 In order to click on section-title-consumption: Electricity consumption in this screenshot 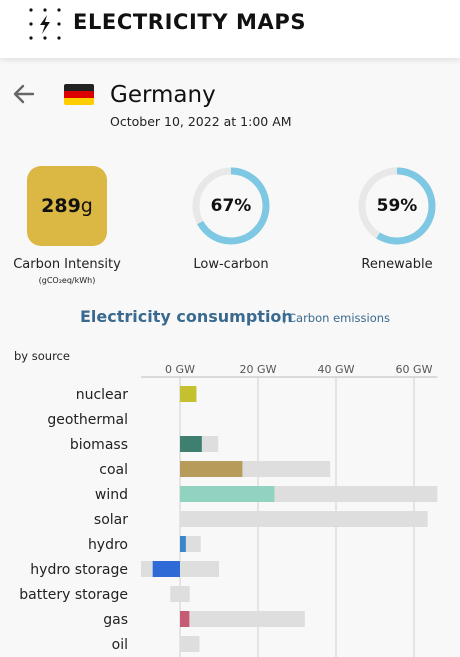, I will do `click(186, 316)`.